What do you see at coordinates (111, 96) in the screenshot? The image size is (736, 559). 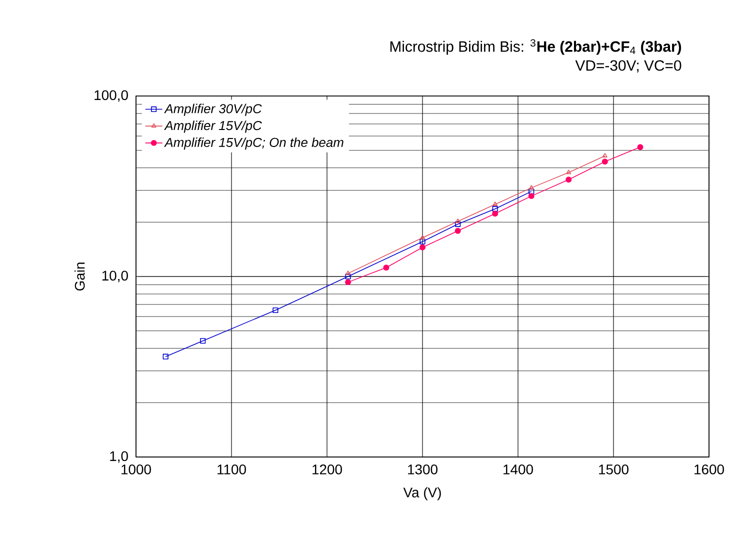 I see `y-tick-label: 100,0` at bounding box center [111, 96].